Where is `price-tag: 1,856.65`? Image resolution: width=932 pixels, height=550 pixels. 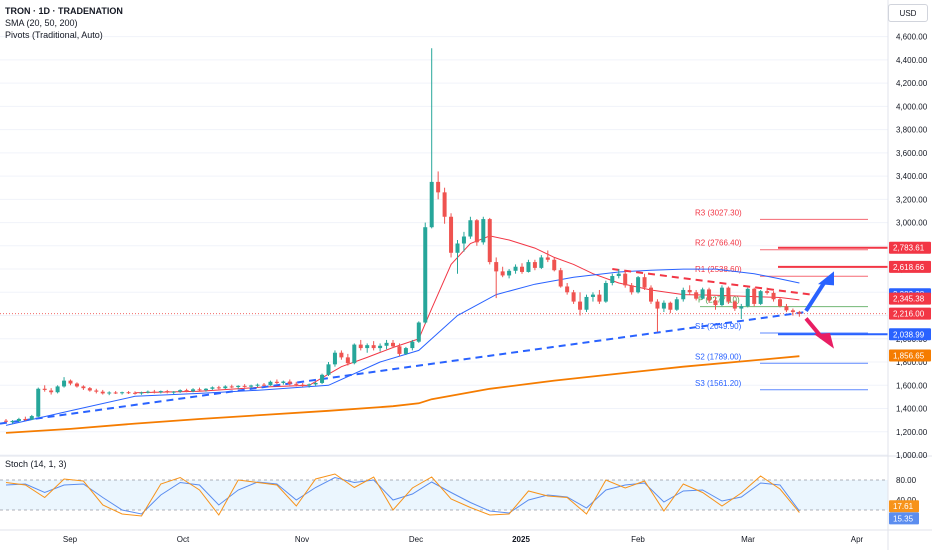 price-tag: 1,856.65 is located at coordinates (910, 355).